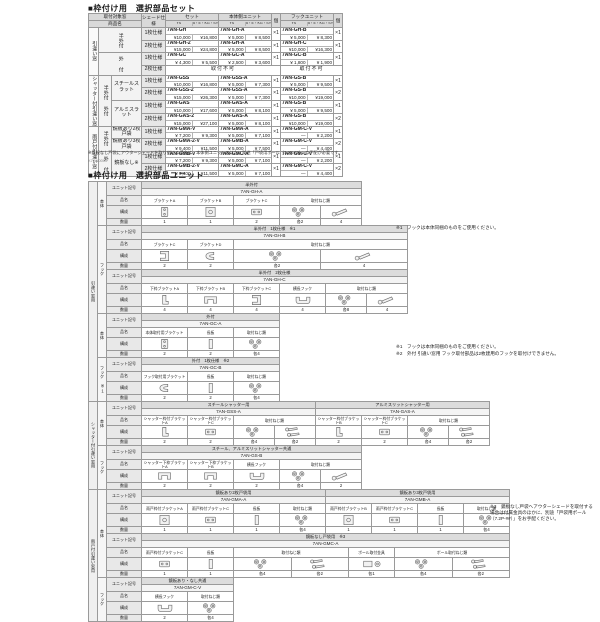 This screenshot has height=622, width=600. Describe the element at coordinates (307, 110) in the screenshot. I see `price-row: ¥ 5,000 ¥ 9,500` at that location.